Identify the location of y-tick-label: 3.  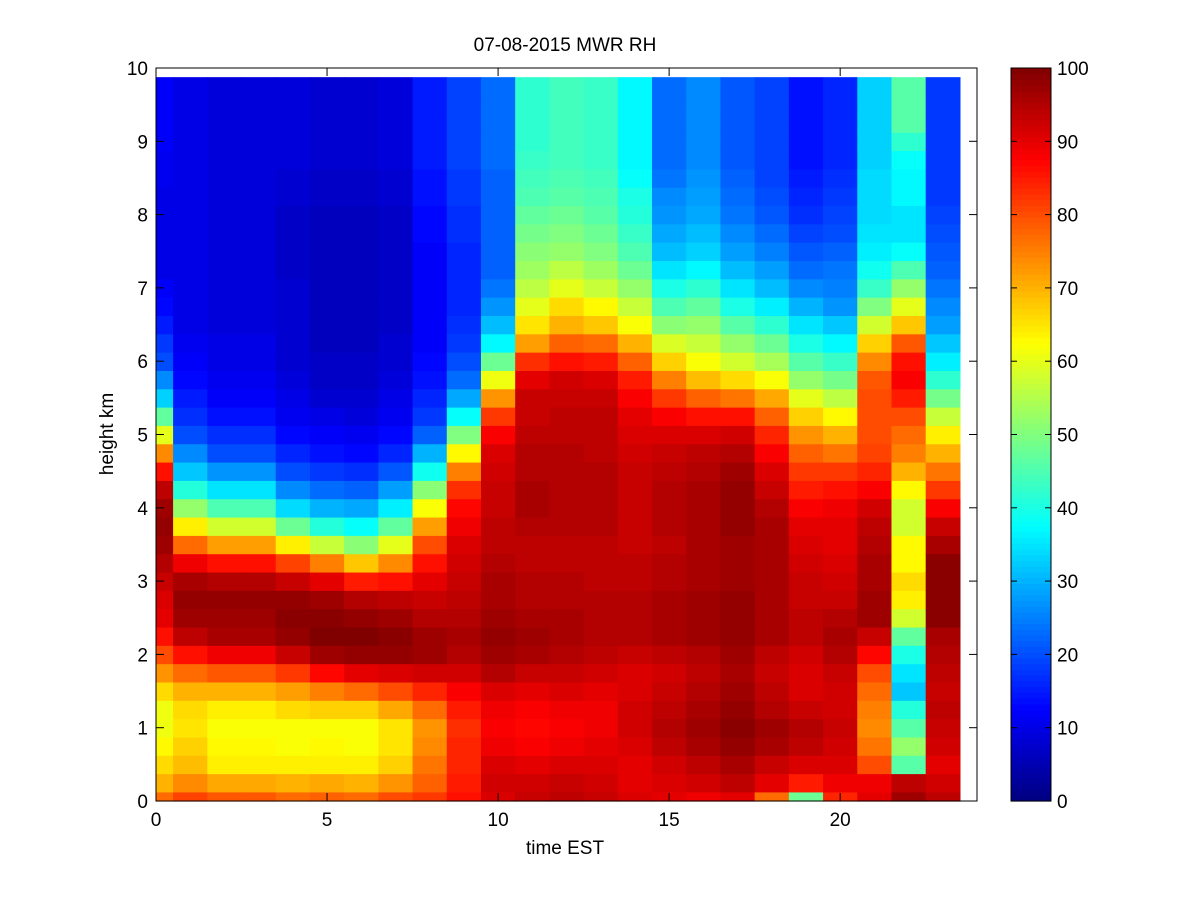
(142, 582).